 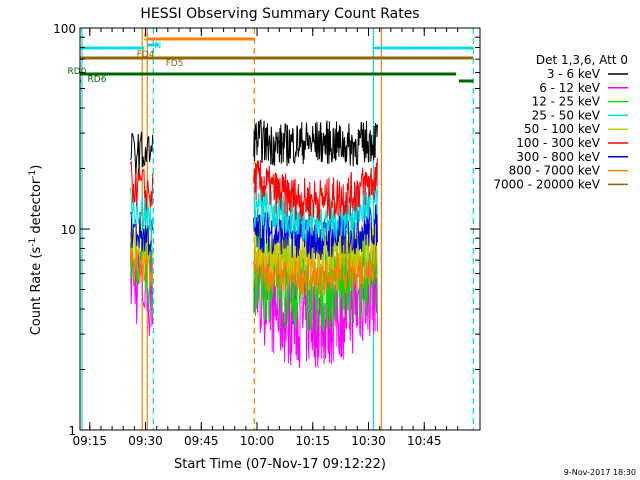 I want to click on legend-entry-label: 7000 - 20000 keV, so click(x=546, y=184).